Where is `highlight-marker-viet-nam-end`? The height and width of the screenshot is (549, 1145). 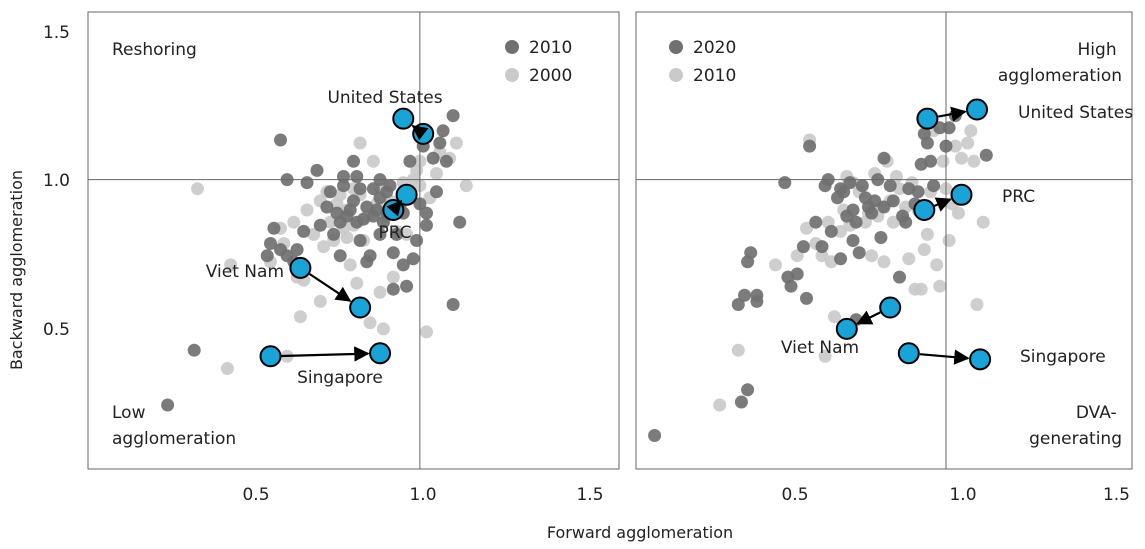 highlight-marker-viet-nam-end is located at coordinates (846, 328).